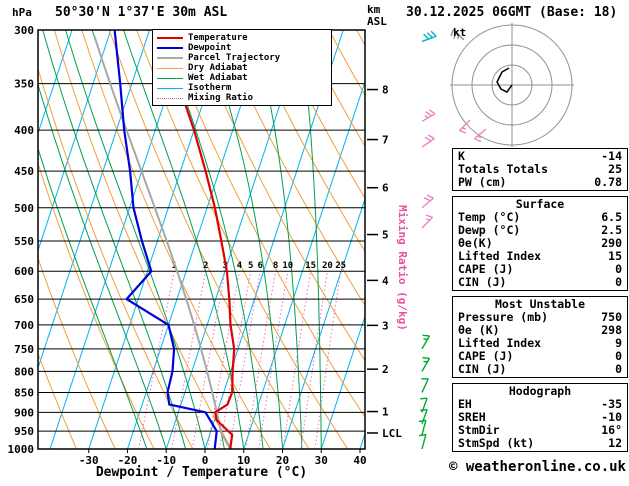 This screenshot has height=486, width=629. What do you see at coordinates (205, 460) in the screenshot?
I see `temp-tick-label: 0` at bounding box center [205, 460].